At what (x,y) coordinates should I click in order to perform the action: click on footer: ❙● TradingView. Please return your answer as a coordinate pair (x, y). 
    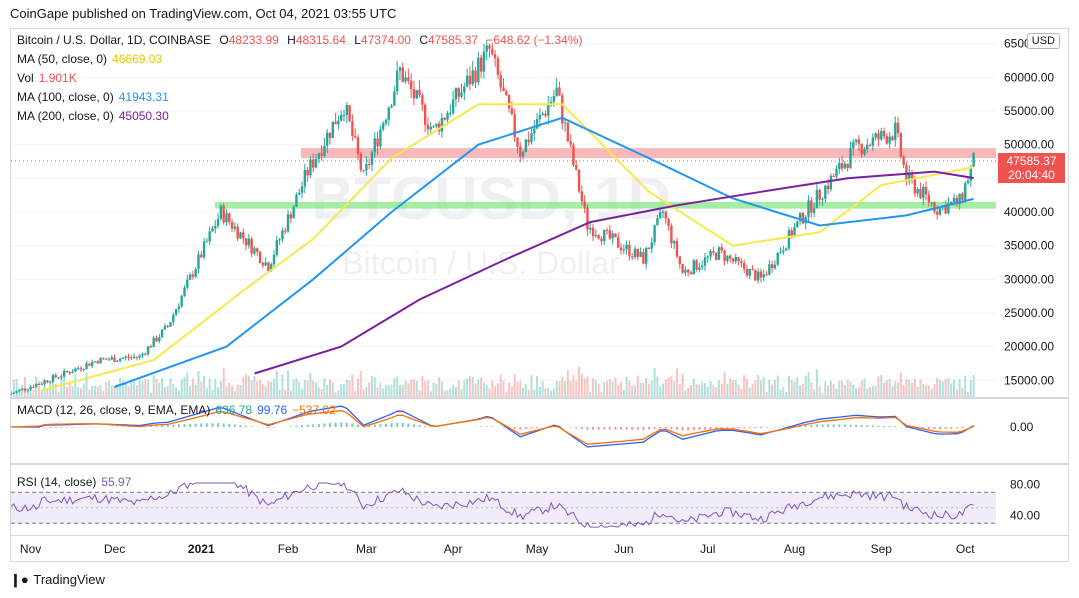
    Looking at the image, I should click on (57, 580).